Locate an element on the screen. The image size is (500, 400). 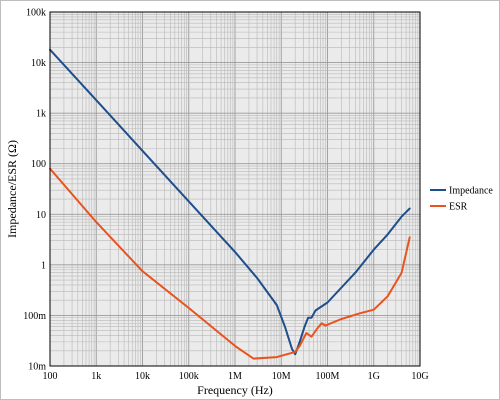
y-tick-label: 10m is located at coordinates (37, 367).